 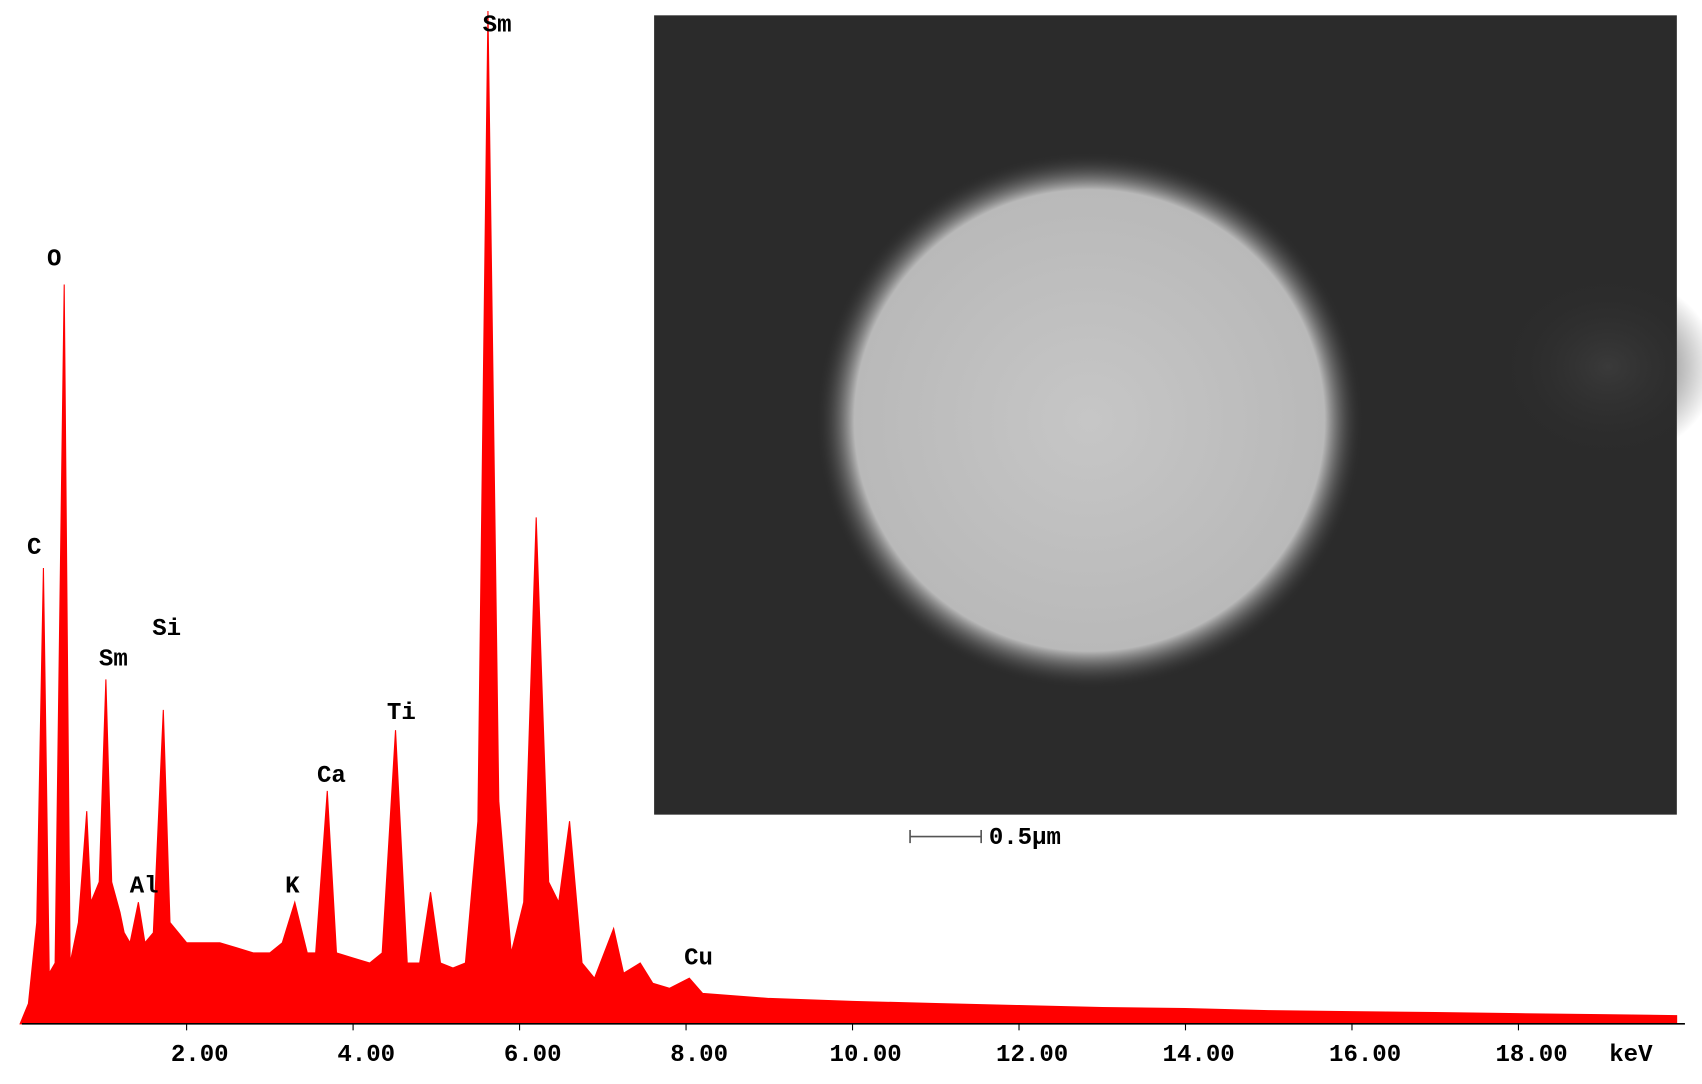 What do you see at coordinates (366, 1055) in the screenshot?
I see `x-tick-label: 4.00` at bounding box center [366, 1055].